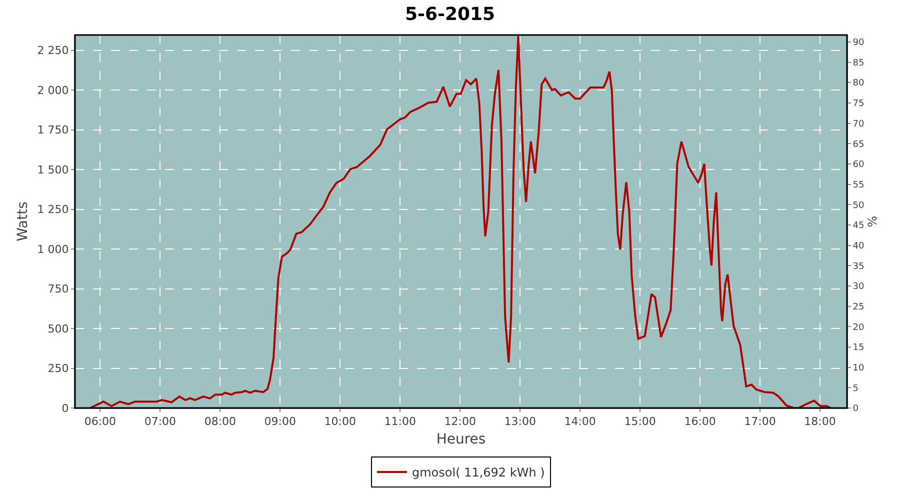  Describe the element at coordinates (858, 205) in the screenshot. I see `y2-tick-label: 50` at that location.